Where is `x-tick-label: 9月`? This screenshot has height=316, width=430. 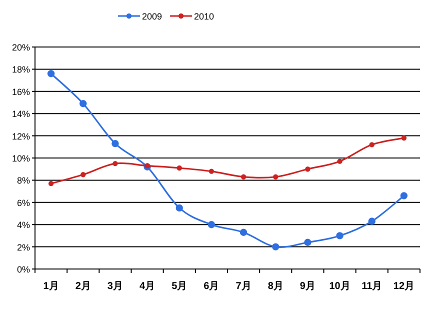 x-tick-label: 9月 is located at coordinates (308, 286).